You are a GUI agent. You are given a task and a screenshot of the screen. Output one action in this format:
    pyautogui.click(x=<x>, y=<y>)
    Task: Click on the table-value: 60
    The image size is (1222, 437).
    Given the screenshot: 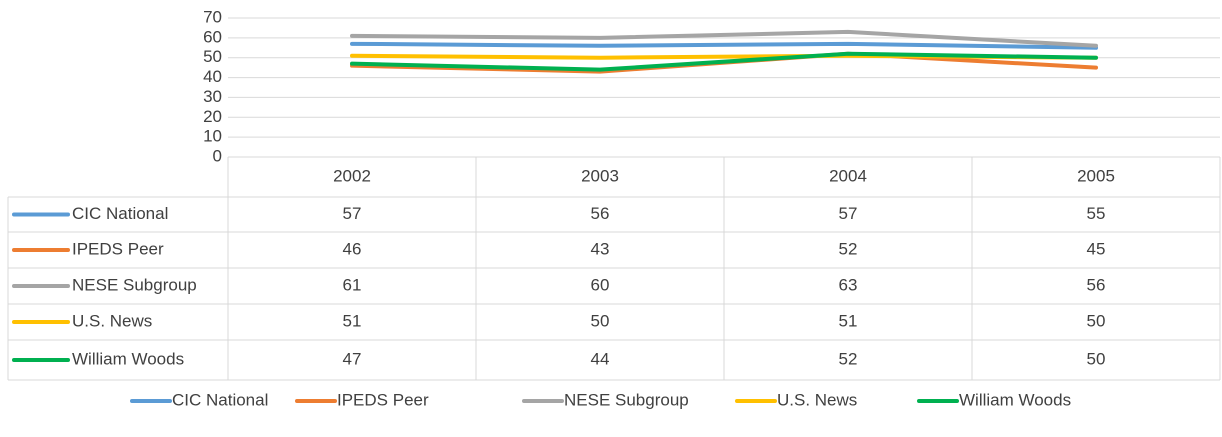 What is the action you would take?
    pyautogui.click(x=600, y=284)
    